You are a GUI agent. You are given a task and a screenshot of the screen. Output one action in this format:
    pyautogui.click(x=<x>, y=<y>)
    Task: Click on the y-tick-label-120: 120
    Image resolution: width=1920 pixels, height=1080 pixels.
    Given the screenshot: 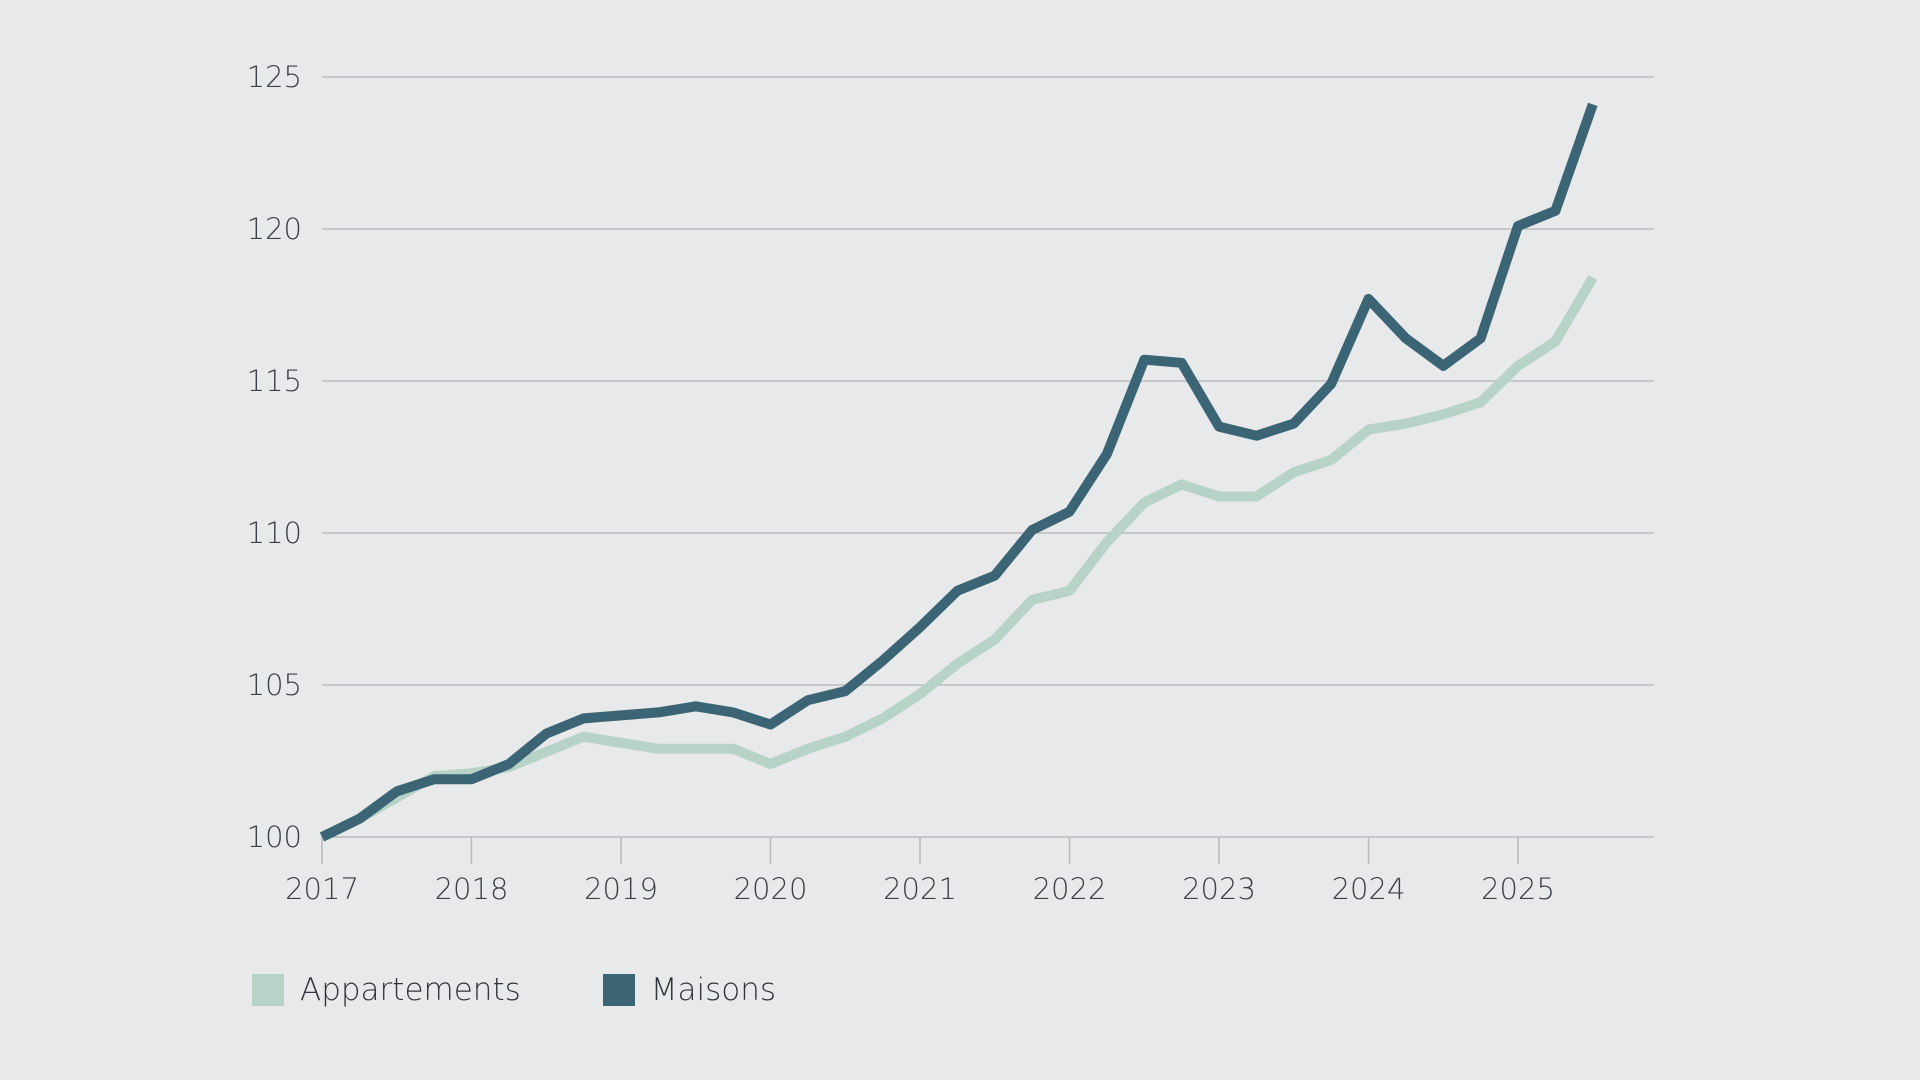 What is the action you would take?
    pyautogui.click(x=274, y=229)
    